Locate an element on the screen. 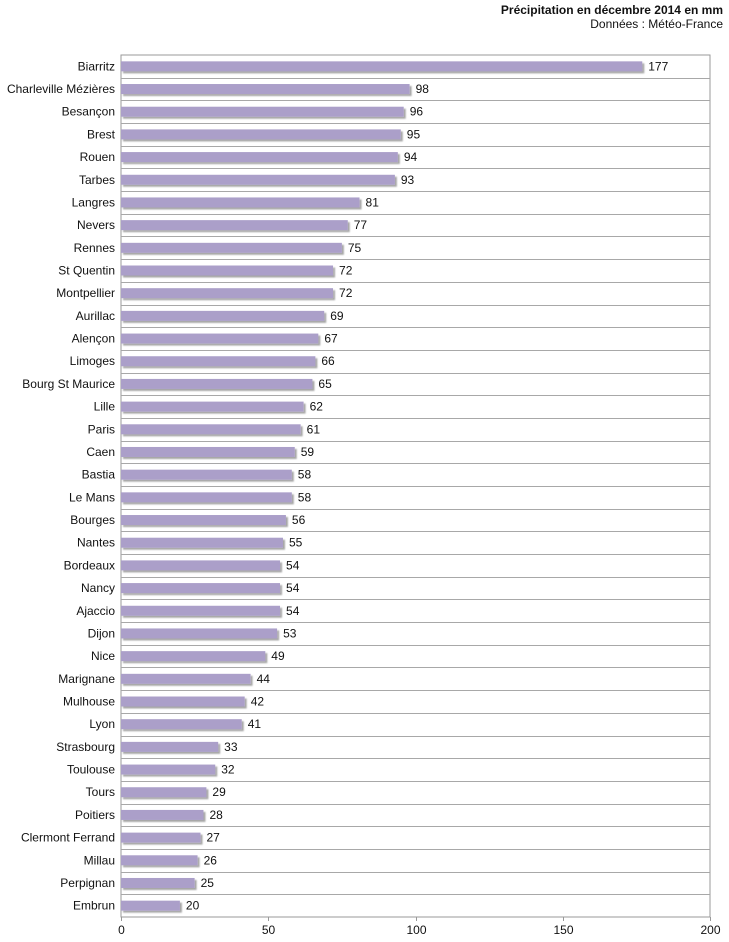  category-label: Aurillac is located at coordinates (95, 316).